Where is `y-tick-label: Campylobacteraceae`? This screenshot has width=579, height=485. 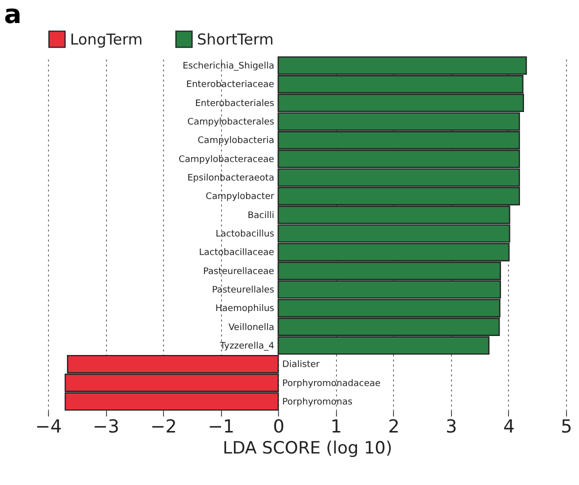
y-tick-label: Campylobacteraceae is located at coordinates (226, 159).